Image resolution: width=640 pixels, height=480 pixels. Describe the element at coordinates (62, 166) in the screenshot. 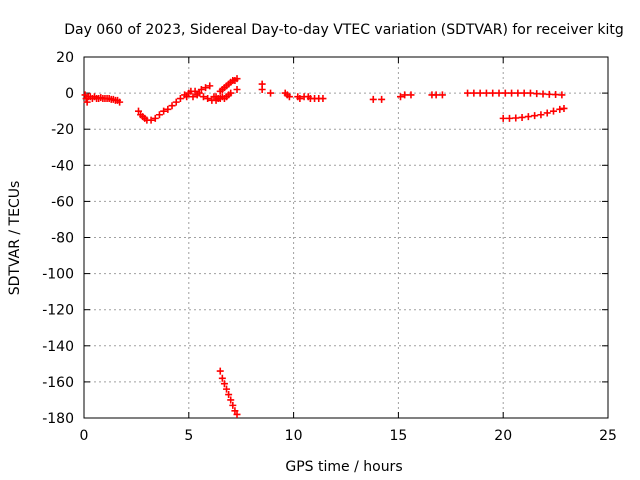

I see `y-tick-label: -40` at that location.